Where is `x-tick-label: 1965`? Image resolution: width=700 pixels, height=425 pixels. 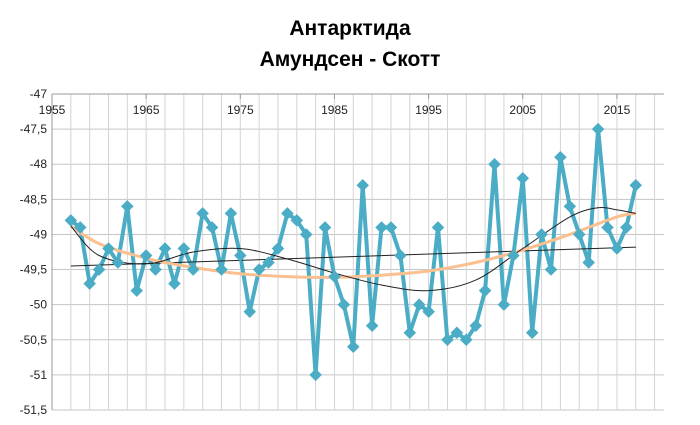
x-tick-label: 1965 is located at coordinates (146, 110).